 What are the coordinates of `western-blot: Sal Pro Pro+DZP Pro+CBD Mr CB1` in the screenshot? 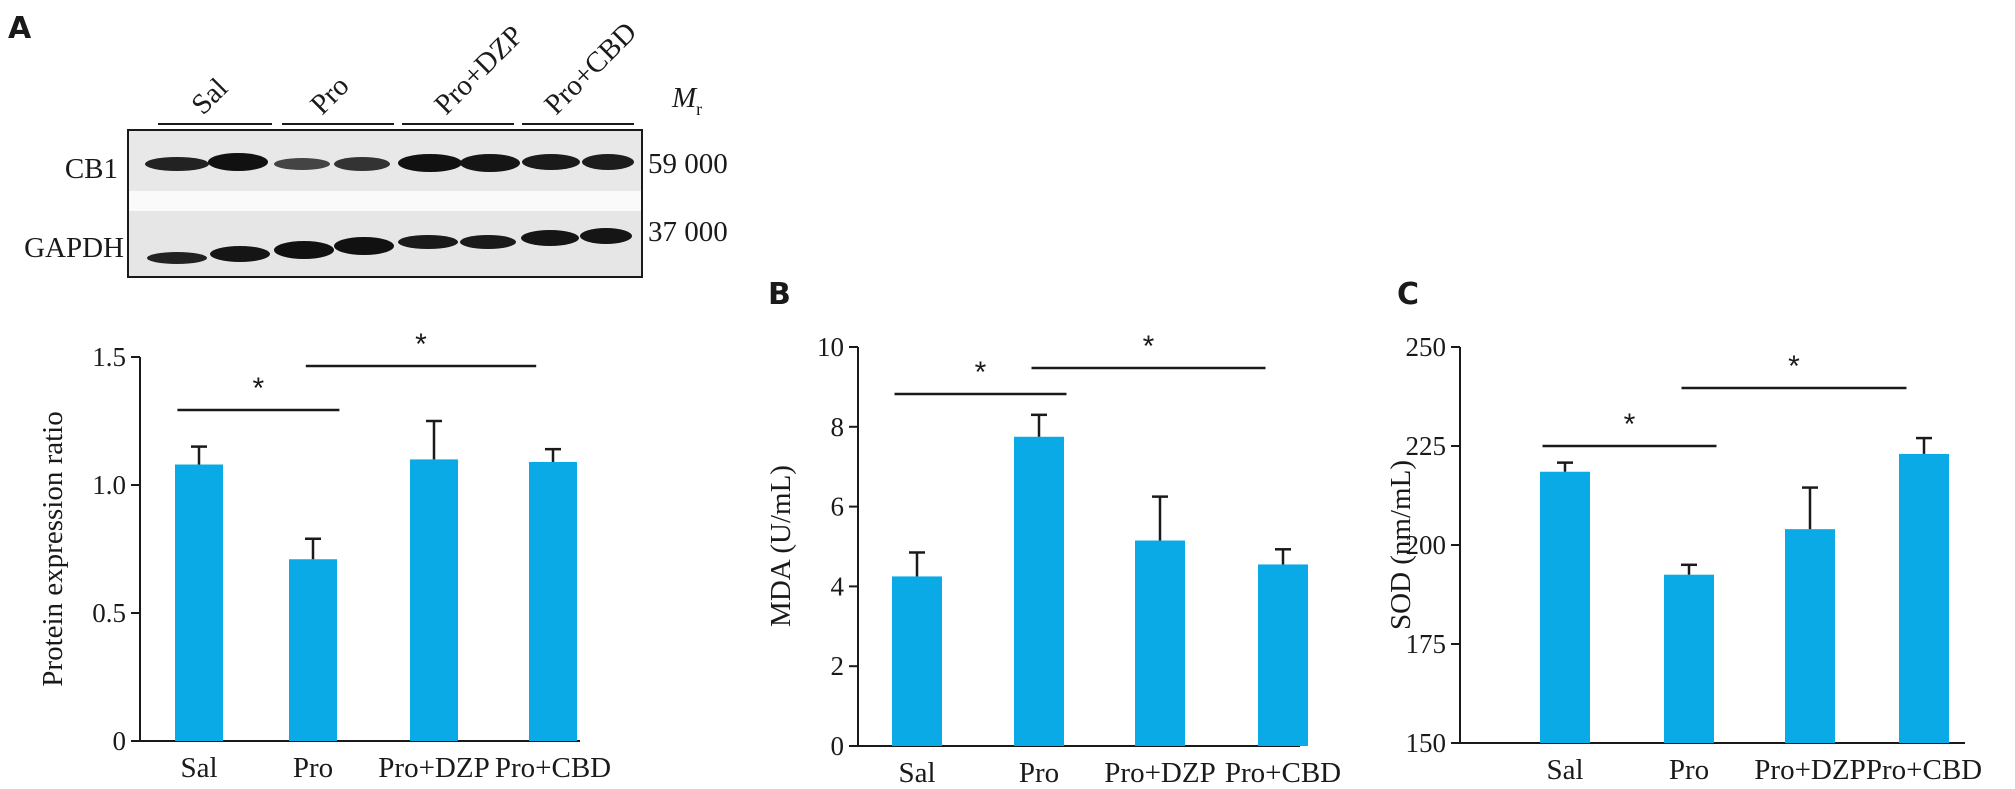 It's located at (376, 147).